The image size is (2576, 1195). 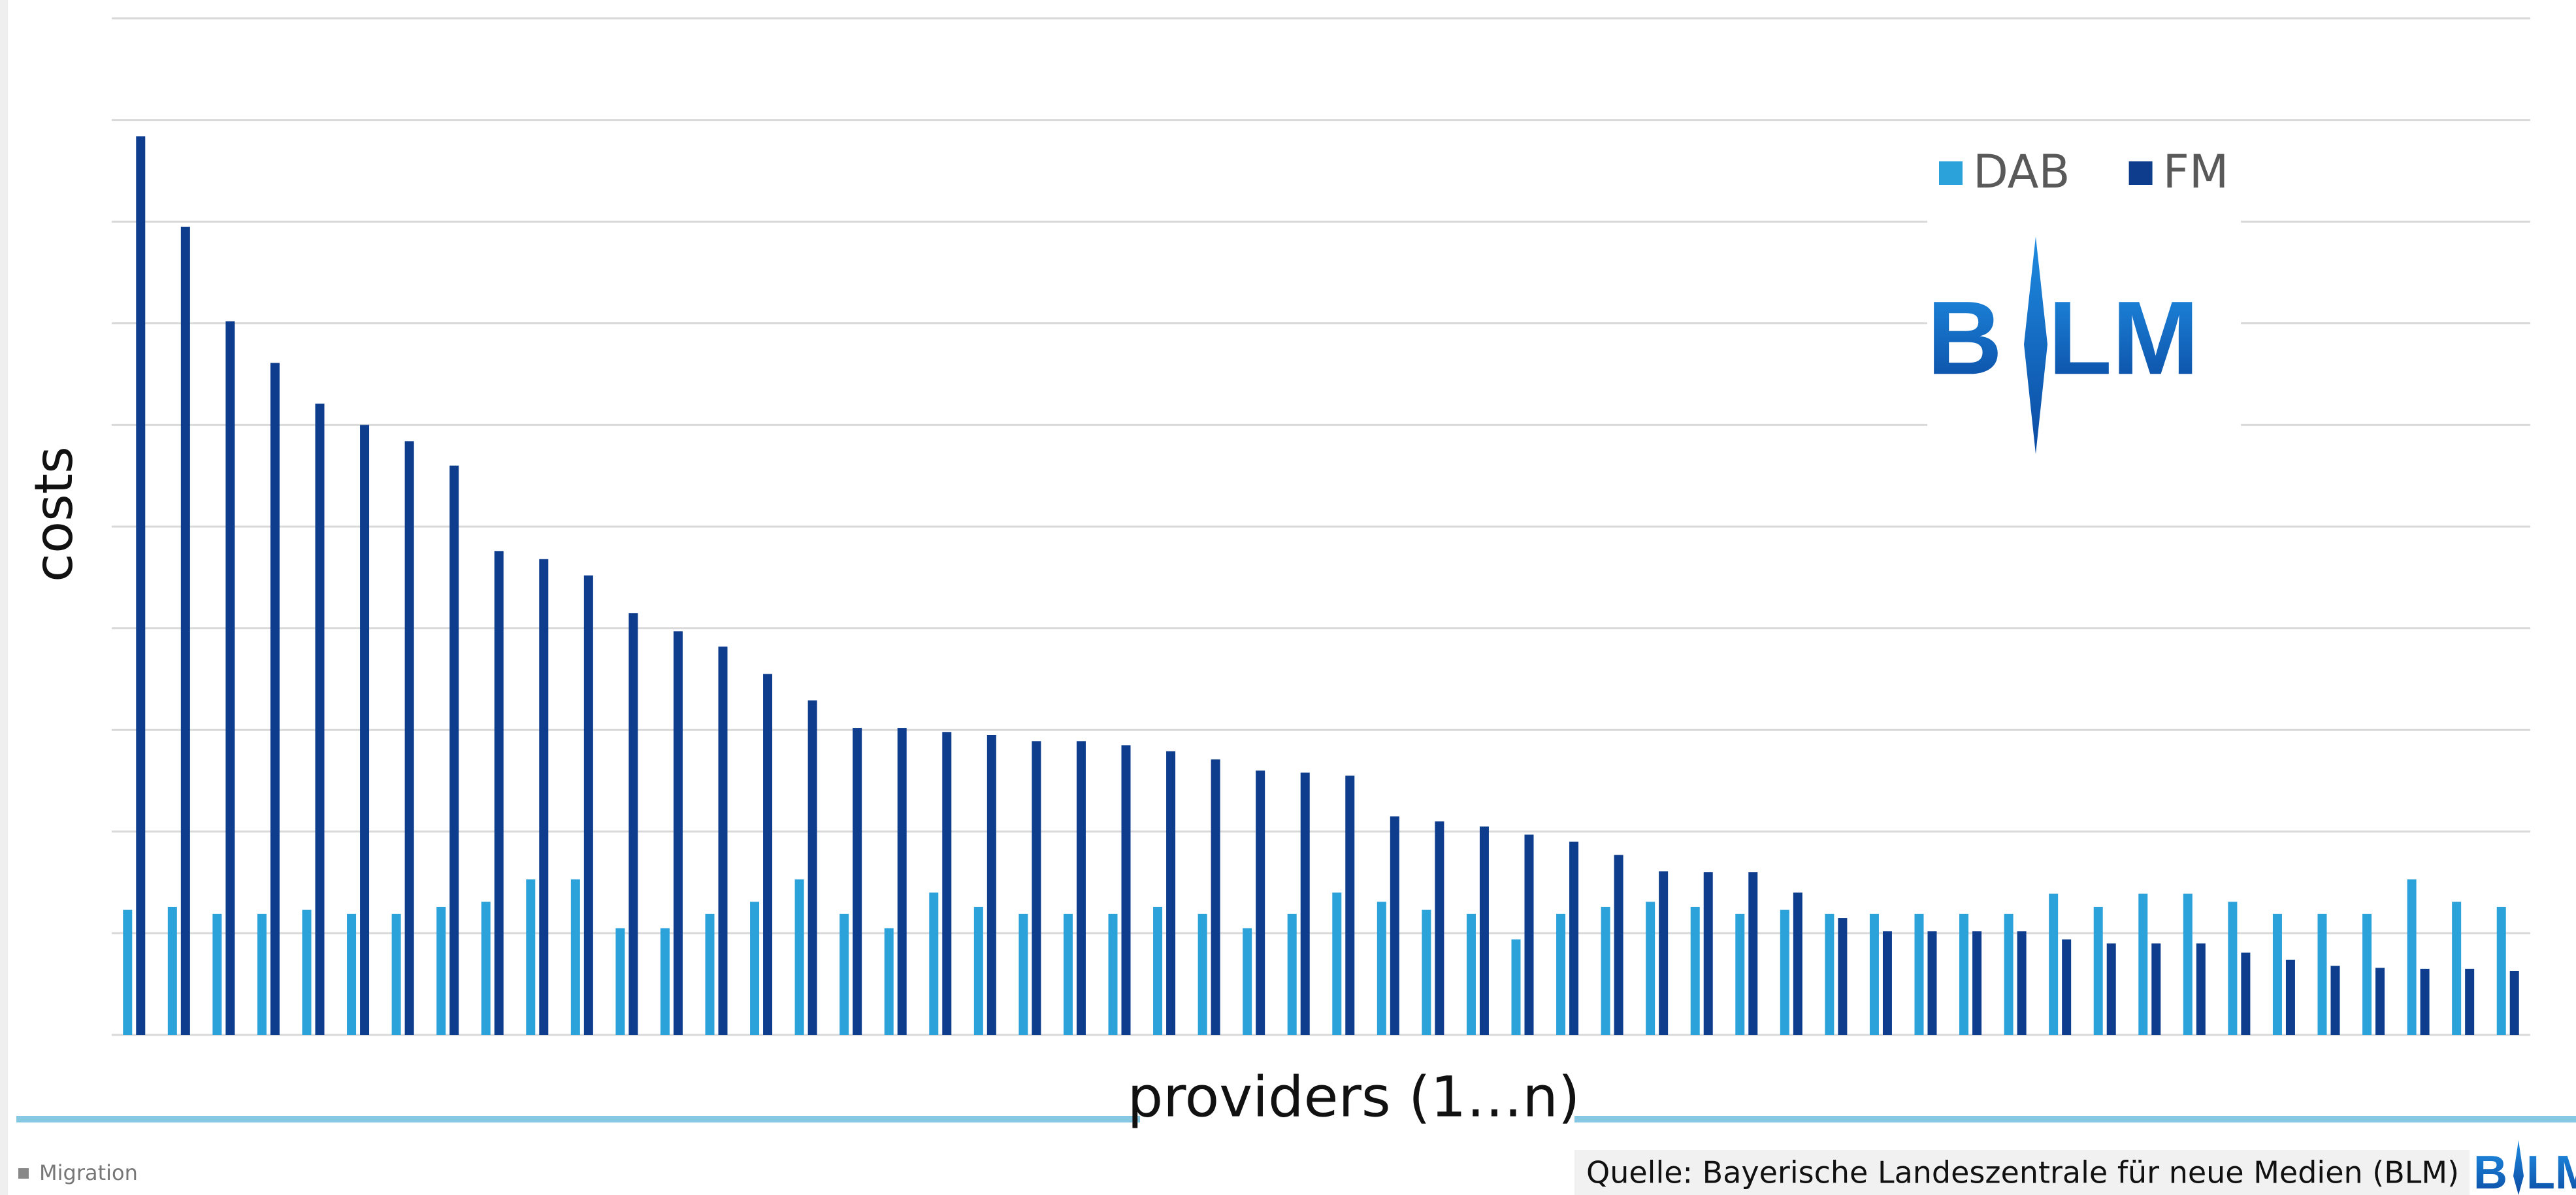 I want to click on logo-bg, so click(x=2084, y=340).